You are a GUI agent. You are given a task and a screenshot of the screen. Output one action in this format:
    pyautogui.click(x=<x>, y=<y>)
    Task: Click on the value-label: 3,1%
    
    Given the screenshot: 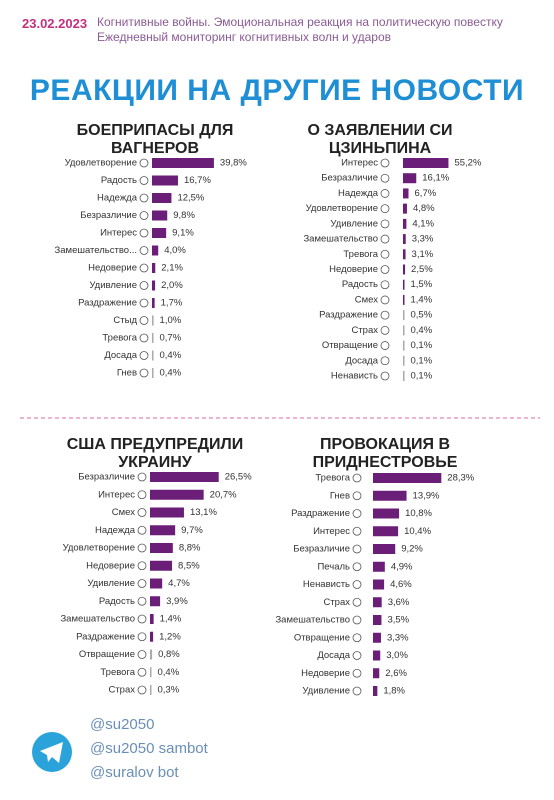 What is the action you would take?
    pyautogui.click(x=423, y=254)
    